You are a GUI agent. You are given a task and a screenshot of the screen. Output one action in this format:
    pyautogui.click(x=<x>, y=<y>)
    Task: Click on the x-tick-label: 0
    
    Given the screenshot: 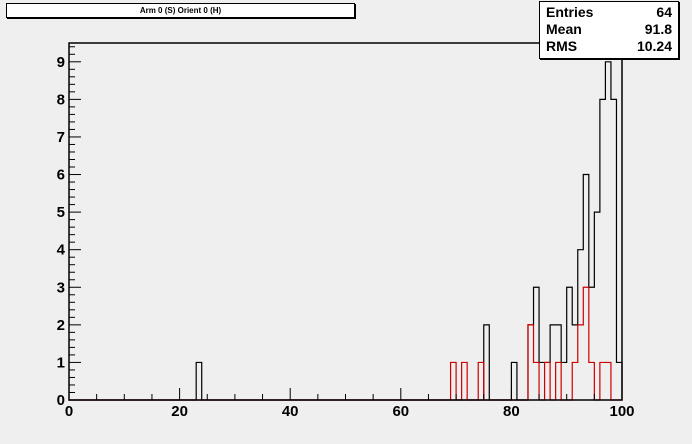 What is the action you would take?
    pyautogui.click(x=69, y=411)
    